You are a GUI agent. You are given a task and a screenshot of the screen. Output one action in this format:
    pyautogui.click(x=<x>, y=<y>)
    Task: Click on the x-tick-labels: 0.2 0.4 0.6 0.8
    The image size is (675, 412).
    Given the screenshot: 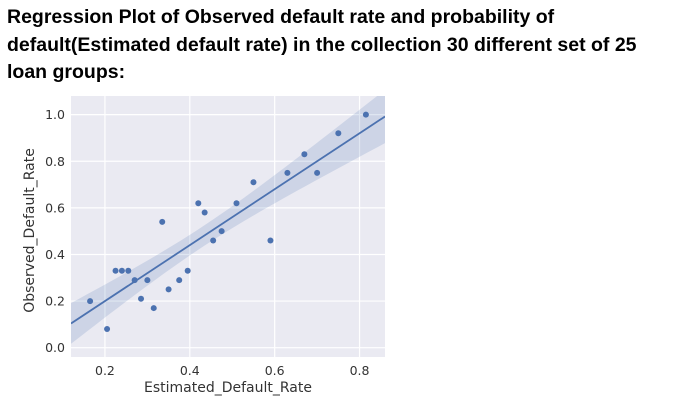 What is the action you would take?
    pyautogui.click(x=232, y=370)
    